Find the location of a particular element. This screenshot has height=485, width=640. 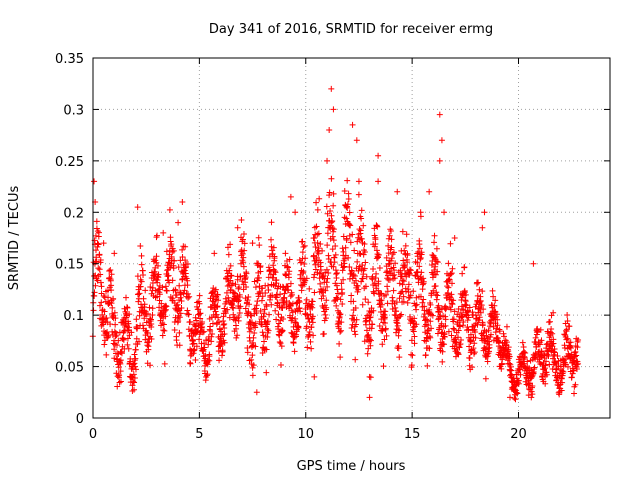

y-tick-label: 0.05 is located at coordinates (69, 368).